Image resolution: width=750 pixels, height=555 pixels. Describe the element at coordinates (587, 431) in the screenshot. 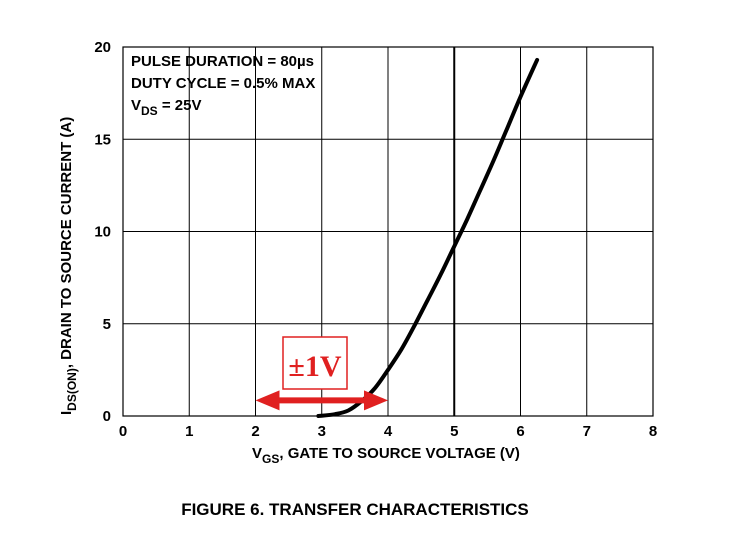

I see `x-tick-label: 7` at that location.